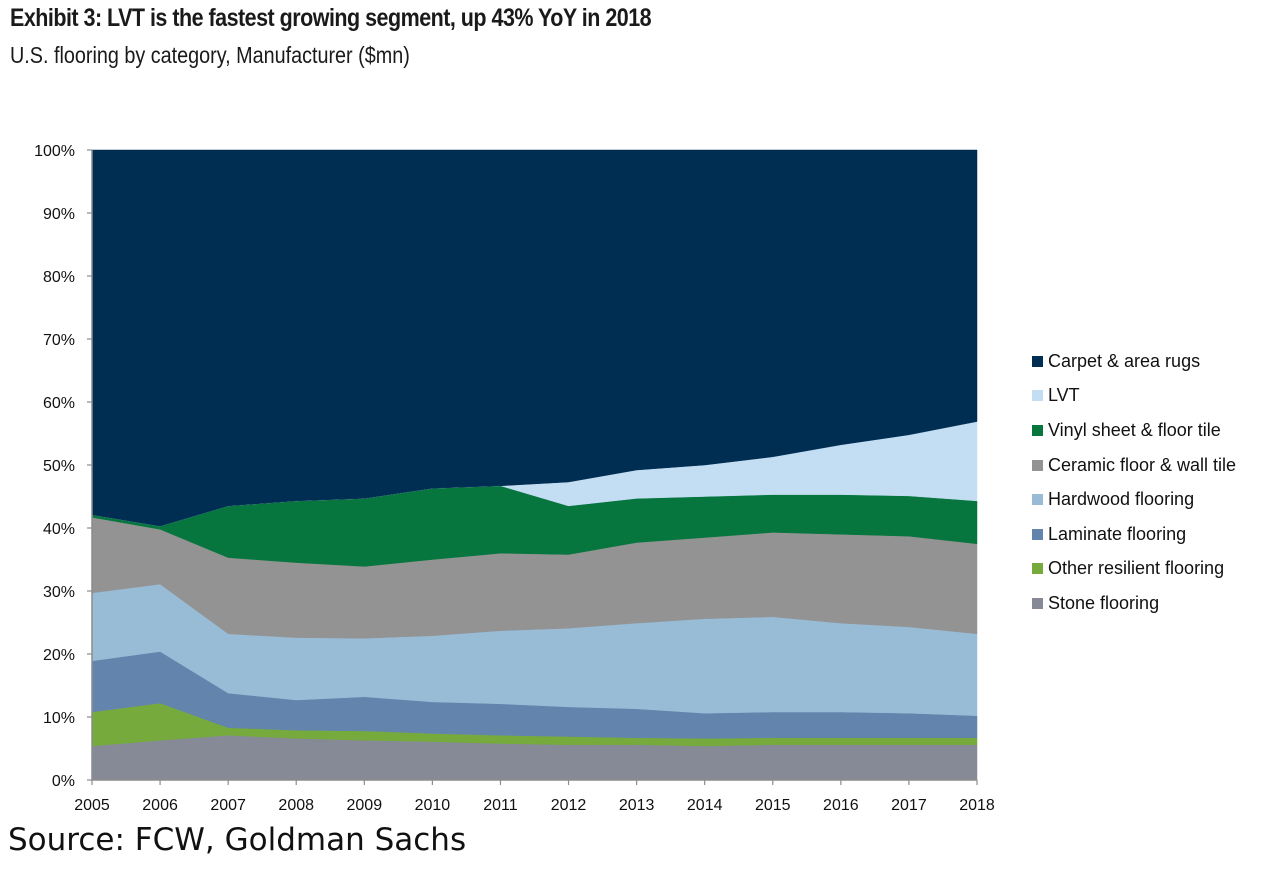 This screenshot has width=1261, height=869. I want to click on legend-item-hardwood-flooring: Hardwood flooring, so click(1134, 499).